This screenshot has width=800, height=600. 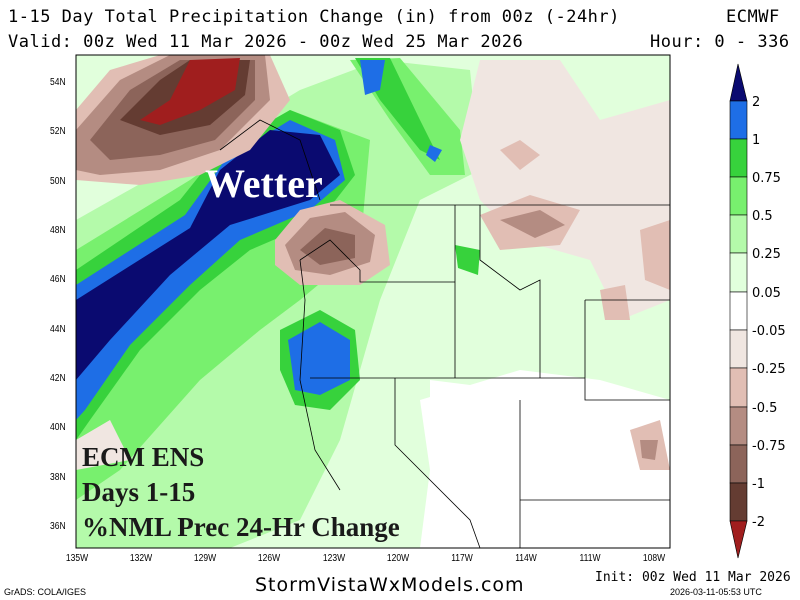 I want to click on model-name: ECMWF, so click(x=753, y=17).